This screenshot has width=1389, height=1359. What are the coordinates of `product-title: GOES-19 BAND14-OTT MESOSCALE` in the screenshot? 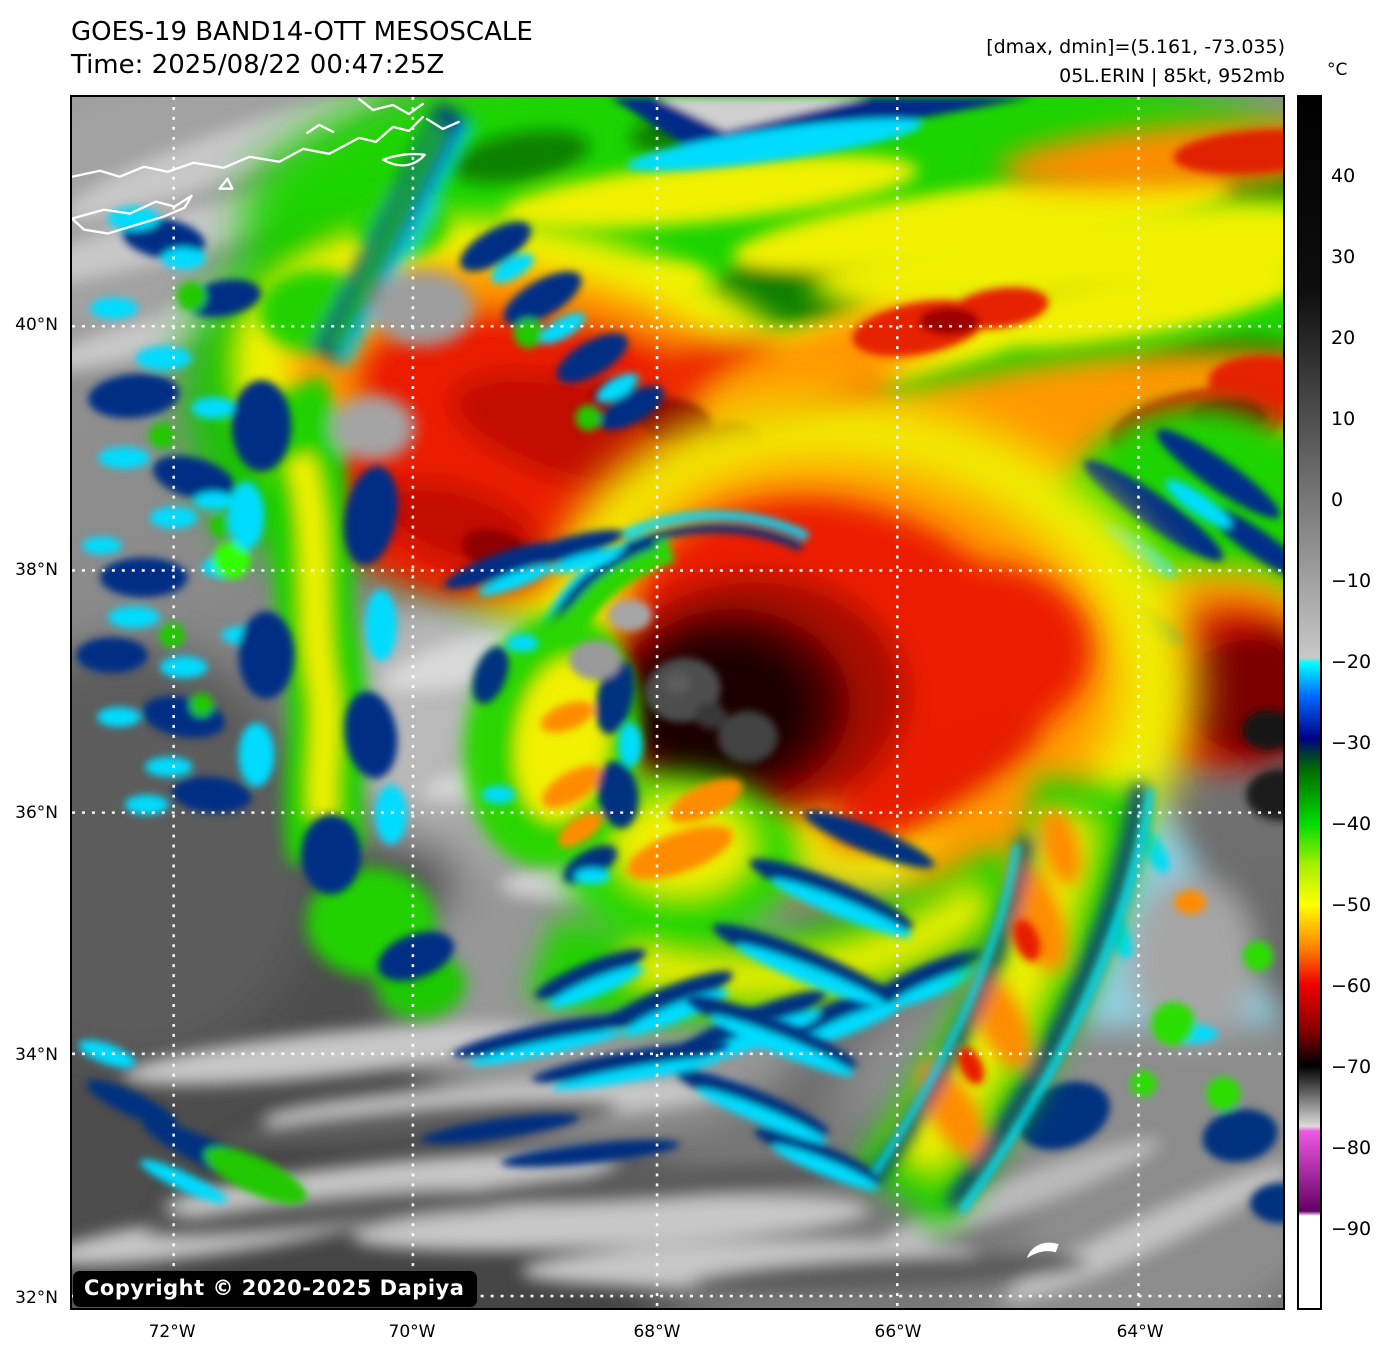 It's located at (302, 32).